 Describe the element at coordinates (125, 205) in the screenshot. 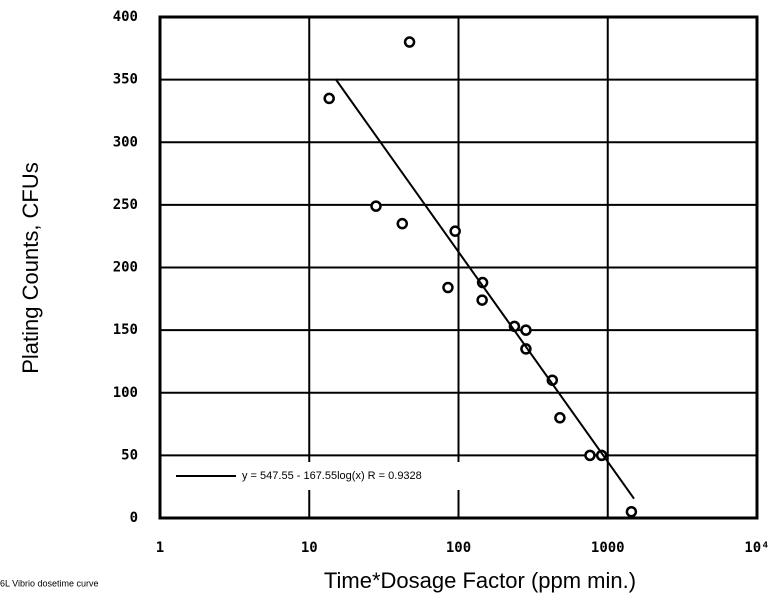

I see `y-tick-label: 250` at that location.